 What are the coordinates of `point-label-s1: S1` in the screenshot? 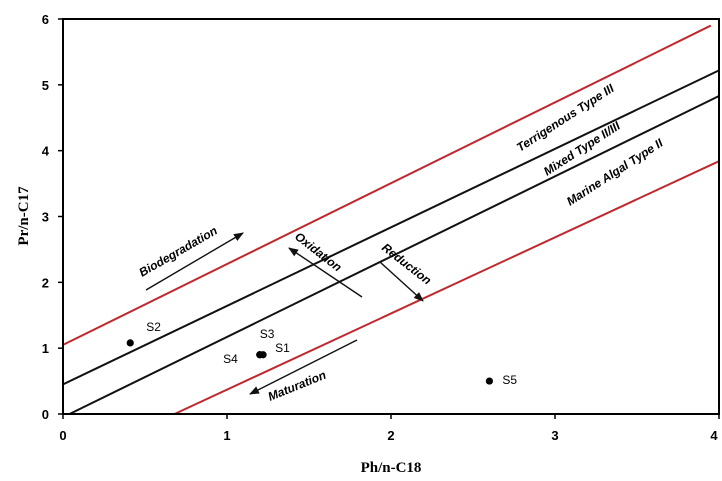 It's located at (282, 348).